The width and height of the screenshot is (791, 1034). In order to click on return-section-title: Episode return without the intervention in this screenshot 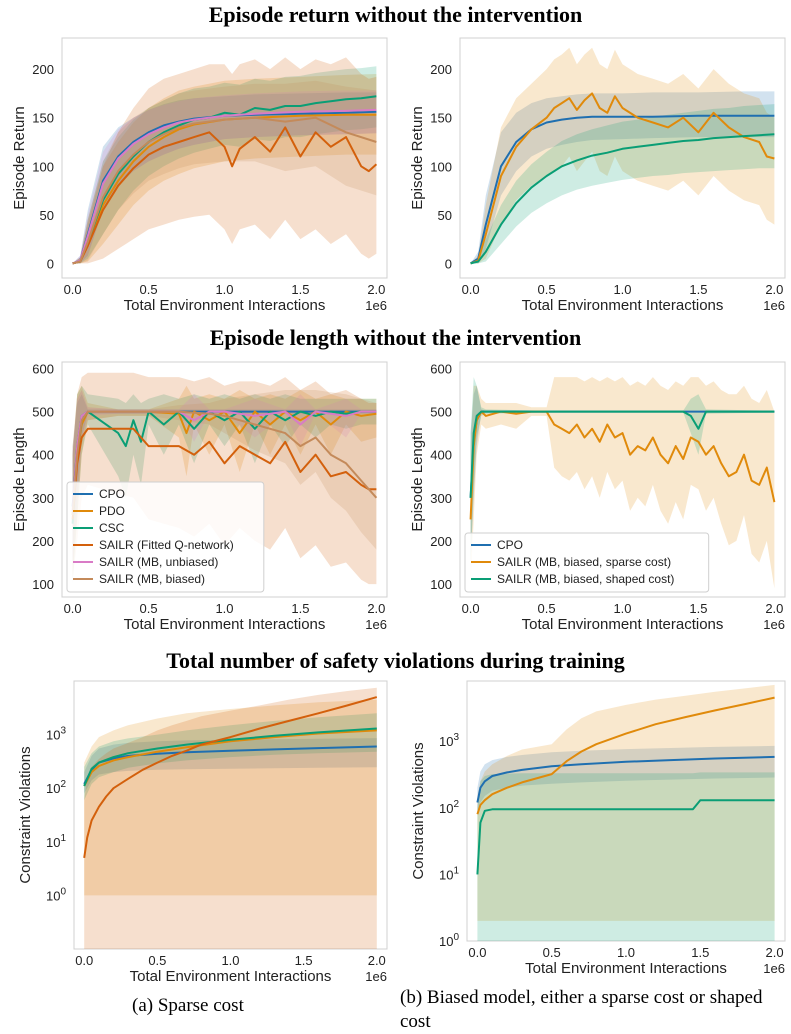, I will do `click(395, 14)`.